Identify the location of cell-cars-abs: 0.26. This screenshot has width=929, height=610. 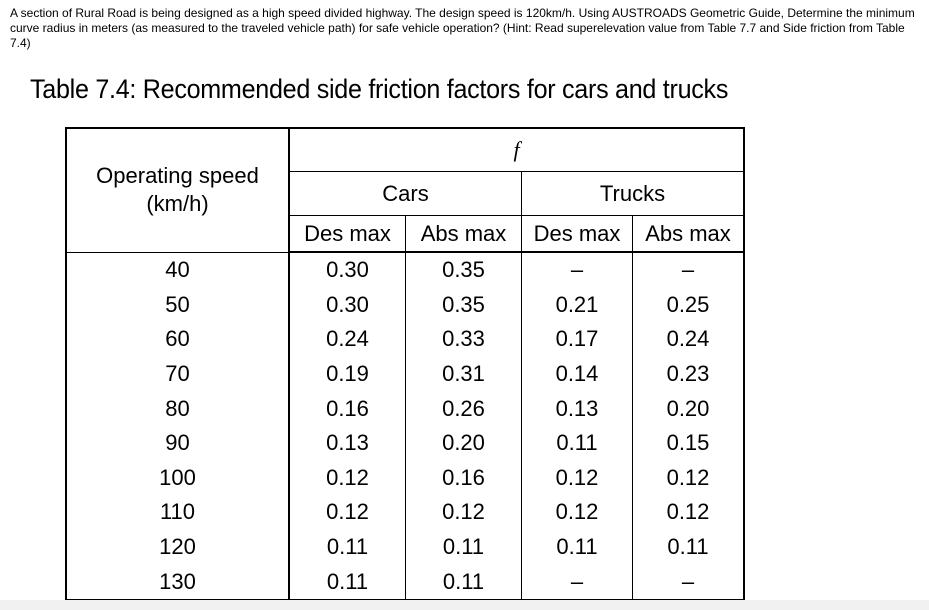
(463, 408).